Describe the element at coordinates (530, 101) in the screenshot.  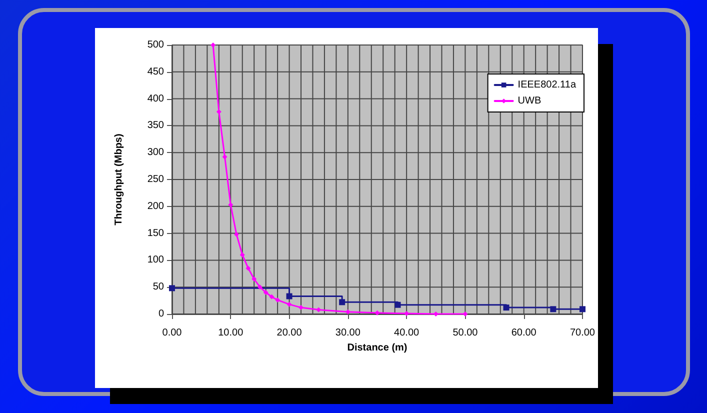
I see `legend-label: UWB` at that location.